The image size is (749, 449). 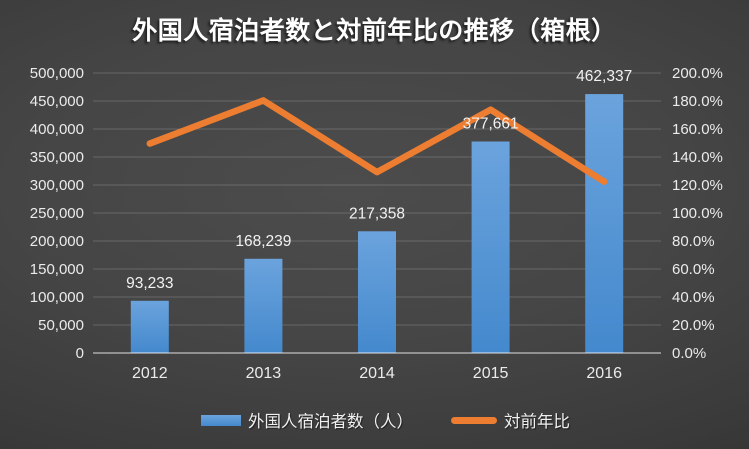 I want to click on chart-title: 外国人宿泊者数と対前年比の推移（箱根）, so click(x=374, y=31).